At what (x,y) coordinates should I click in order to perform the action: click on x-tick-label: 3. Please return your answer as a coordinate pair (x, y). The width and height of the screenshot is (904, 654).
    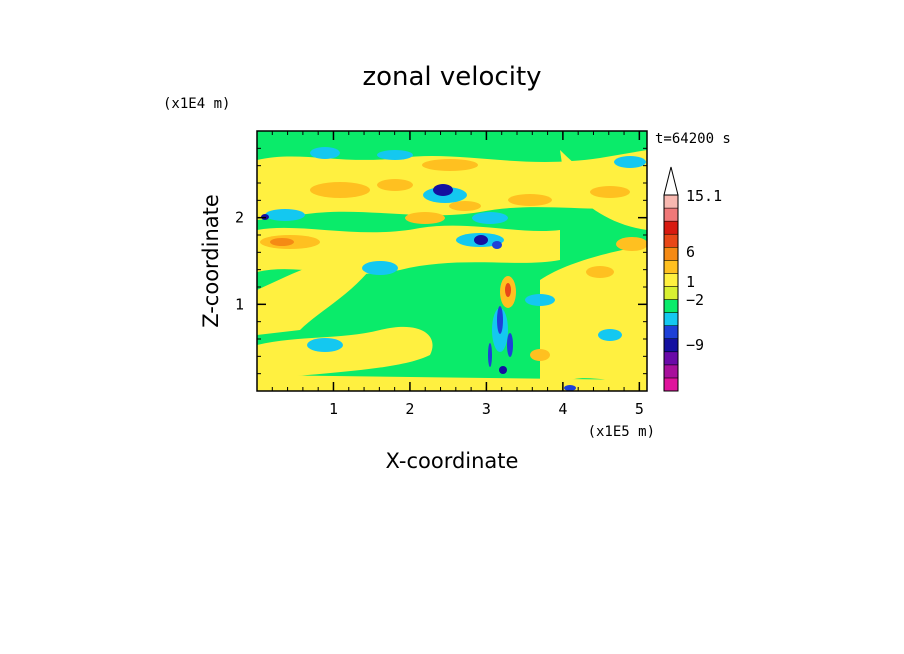
    Looking at the image, I should click on (486, 409).